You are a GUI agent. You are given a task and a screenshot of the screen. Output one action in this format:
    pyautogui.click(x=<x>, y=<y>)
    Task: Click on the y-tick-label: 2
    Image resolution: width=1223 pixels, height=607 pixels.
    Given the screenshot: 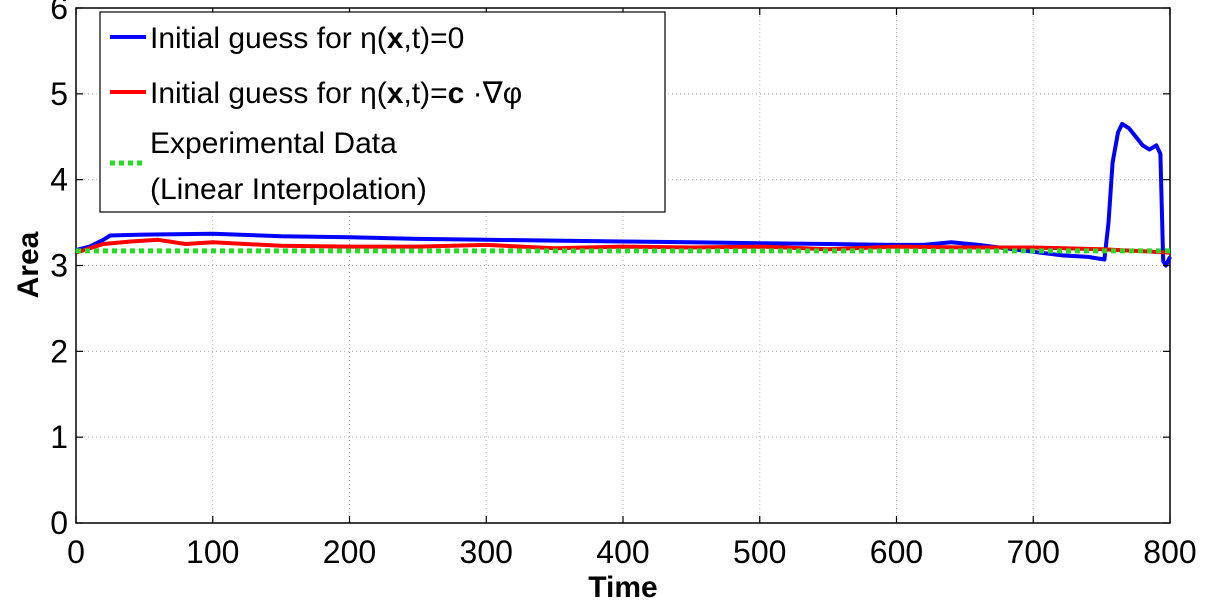 What is the action you would take?
    pyautogui.click(x=59, y=351)
    